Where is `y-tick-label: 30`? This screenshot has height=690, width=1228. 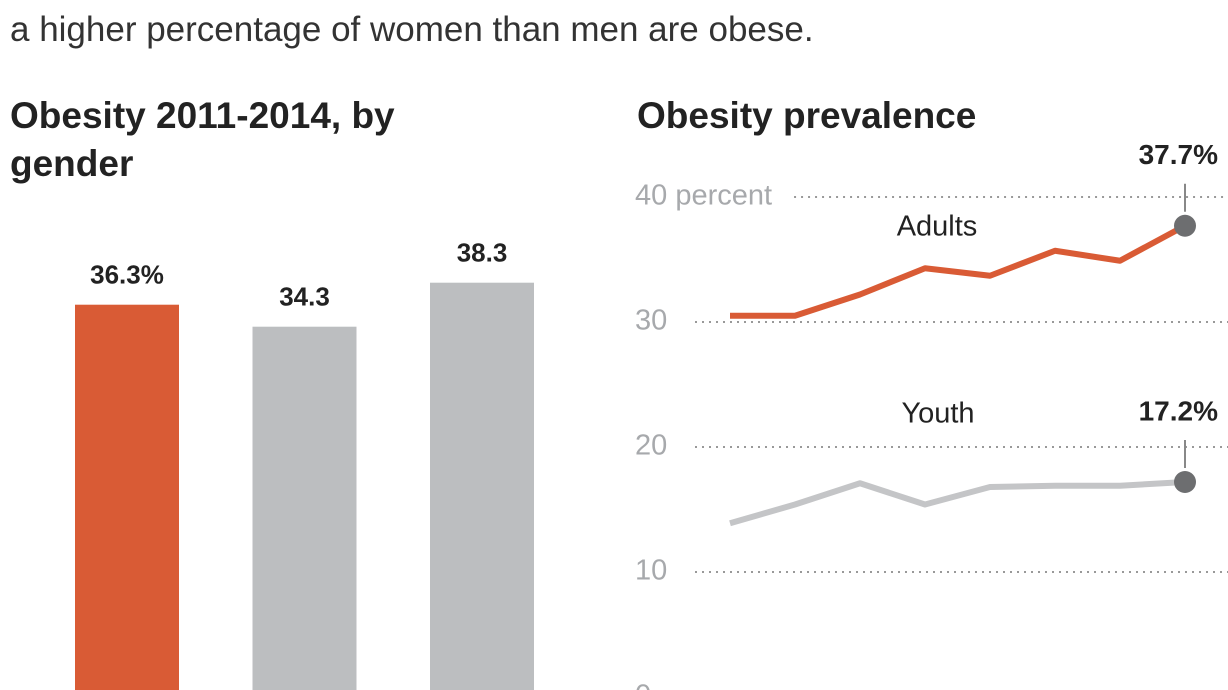 y-tick-label: 30 is located at coordinates (651, 321).